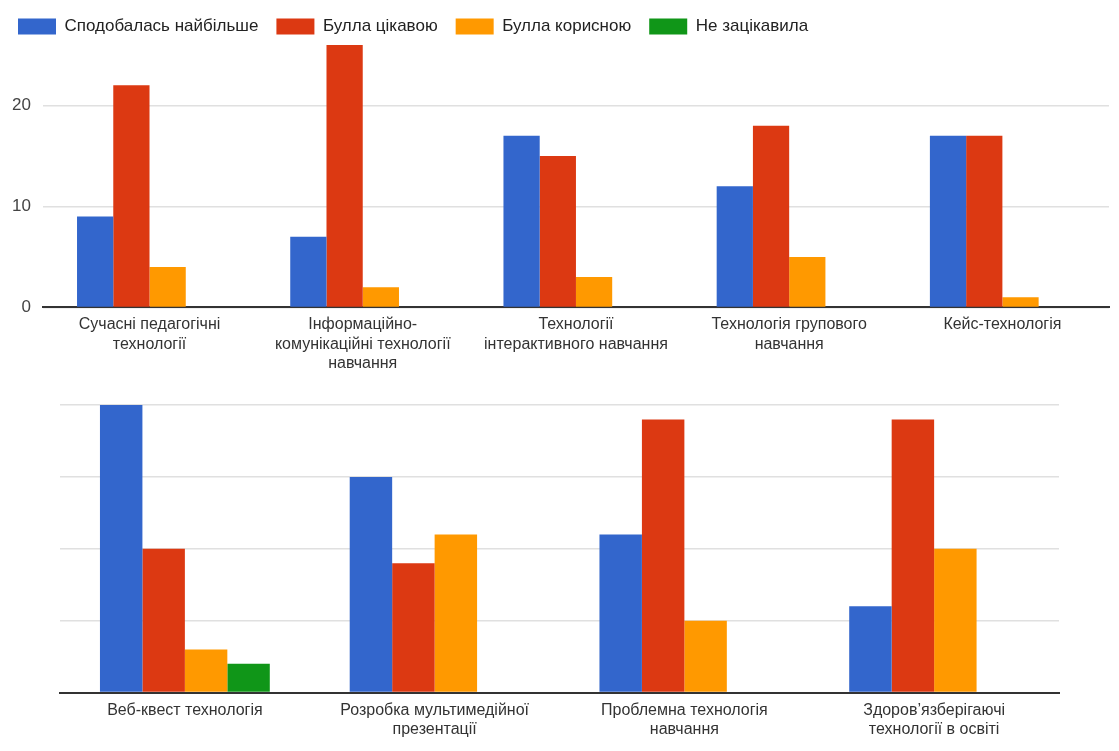  Describe the element at coordinates (435, 718) in the screenshot. I see `x-tick-label: Розробка мультимедійної презентації` at that location.